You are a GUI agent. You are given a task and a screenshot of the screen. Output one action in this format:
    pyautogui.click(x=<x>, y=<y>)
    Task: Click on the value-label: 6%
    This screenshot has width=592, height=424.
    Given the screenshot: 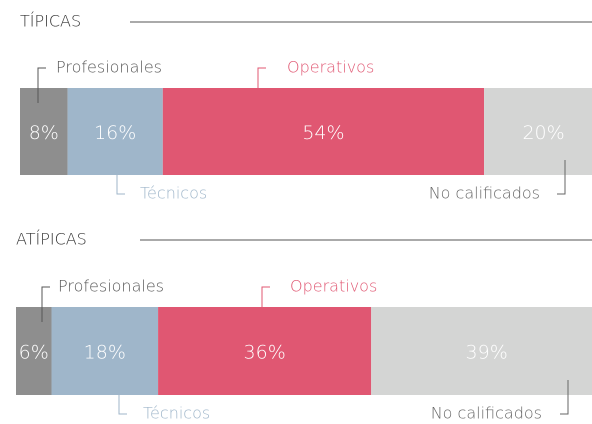 What is the action you would take?
    pyautogui.click(x=34, y=353)
    